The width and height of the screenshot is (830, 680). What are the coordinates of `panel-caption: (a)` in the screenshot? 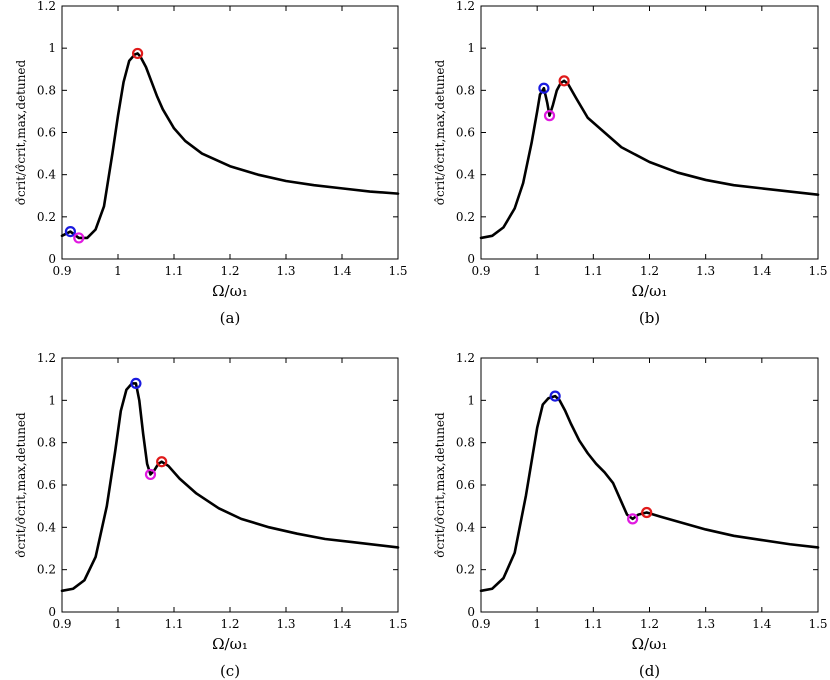 It's located at (230, 318).